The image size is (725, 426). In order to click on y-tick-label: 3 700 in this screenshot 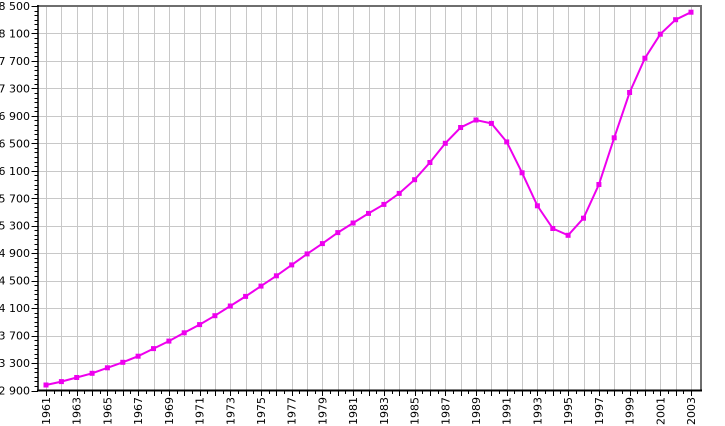, I will do `click(15, 336)`.